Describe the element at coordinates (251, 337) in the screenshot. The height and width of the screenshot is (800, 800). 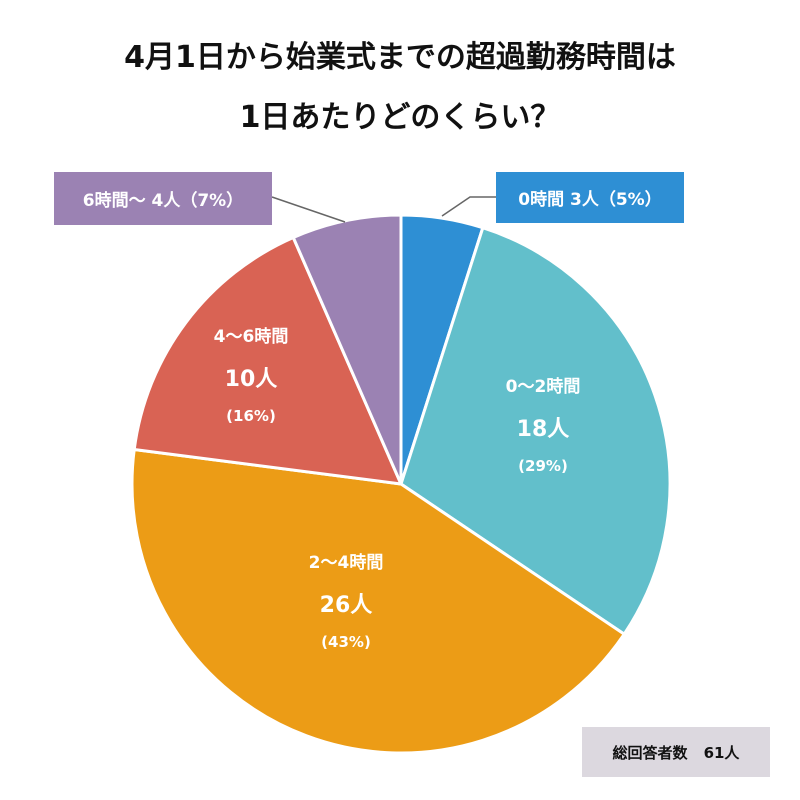
I see `slice-category: 4～6時間` at that location.